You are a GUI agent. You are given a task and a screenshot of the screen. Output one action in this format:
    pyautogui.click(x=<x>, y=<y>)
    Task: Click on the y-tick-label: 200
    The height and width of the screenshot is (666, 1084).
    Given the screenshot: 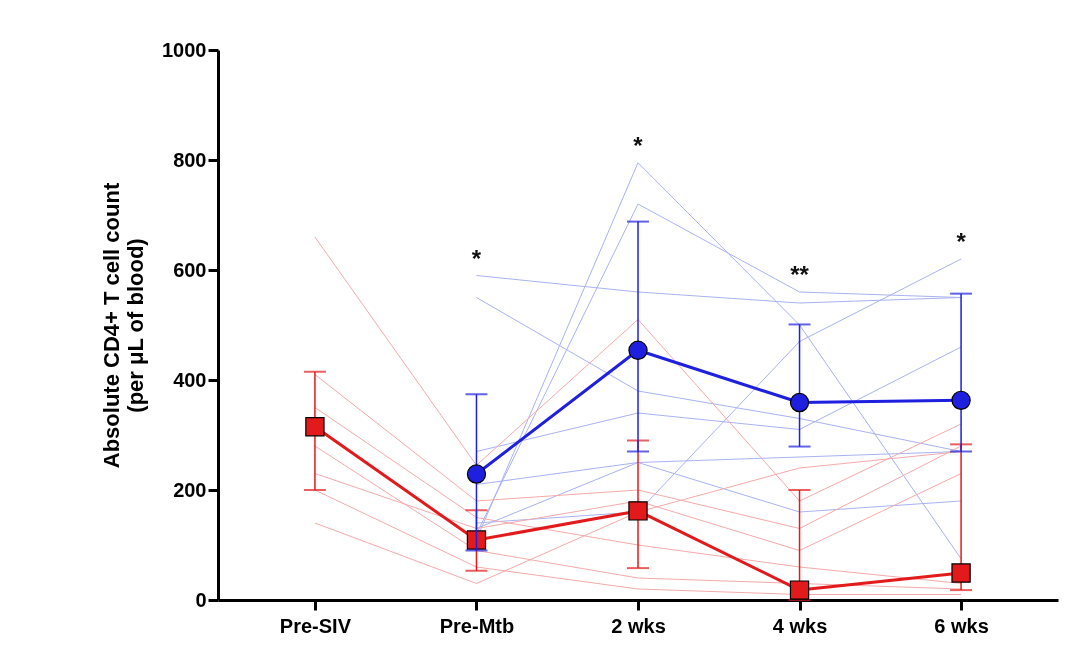 What is the action you would take?
    pyautogui.click(x=190, y=489)
    